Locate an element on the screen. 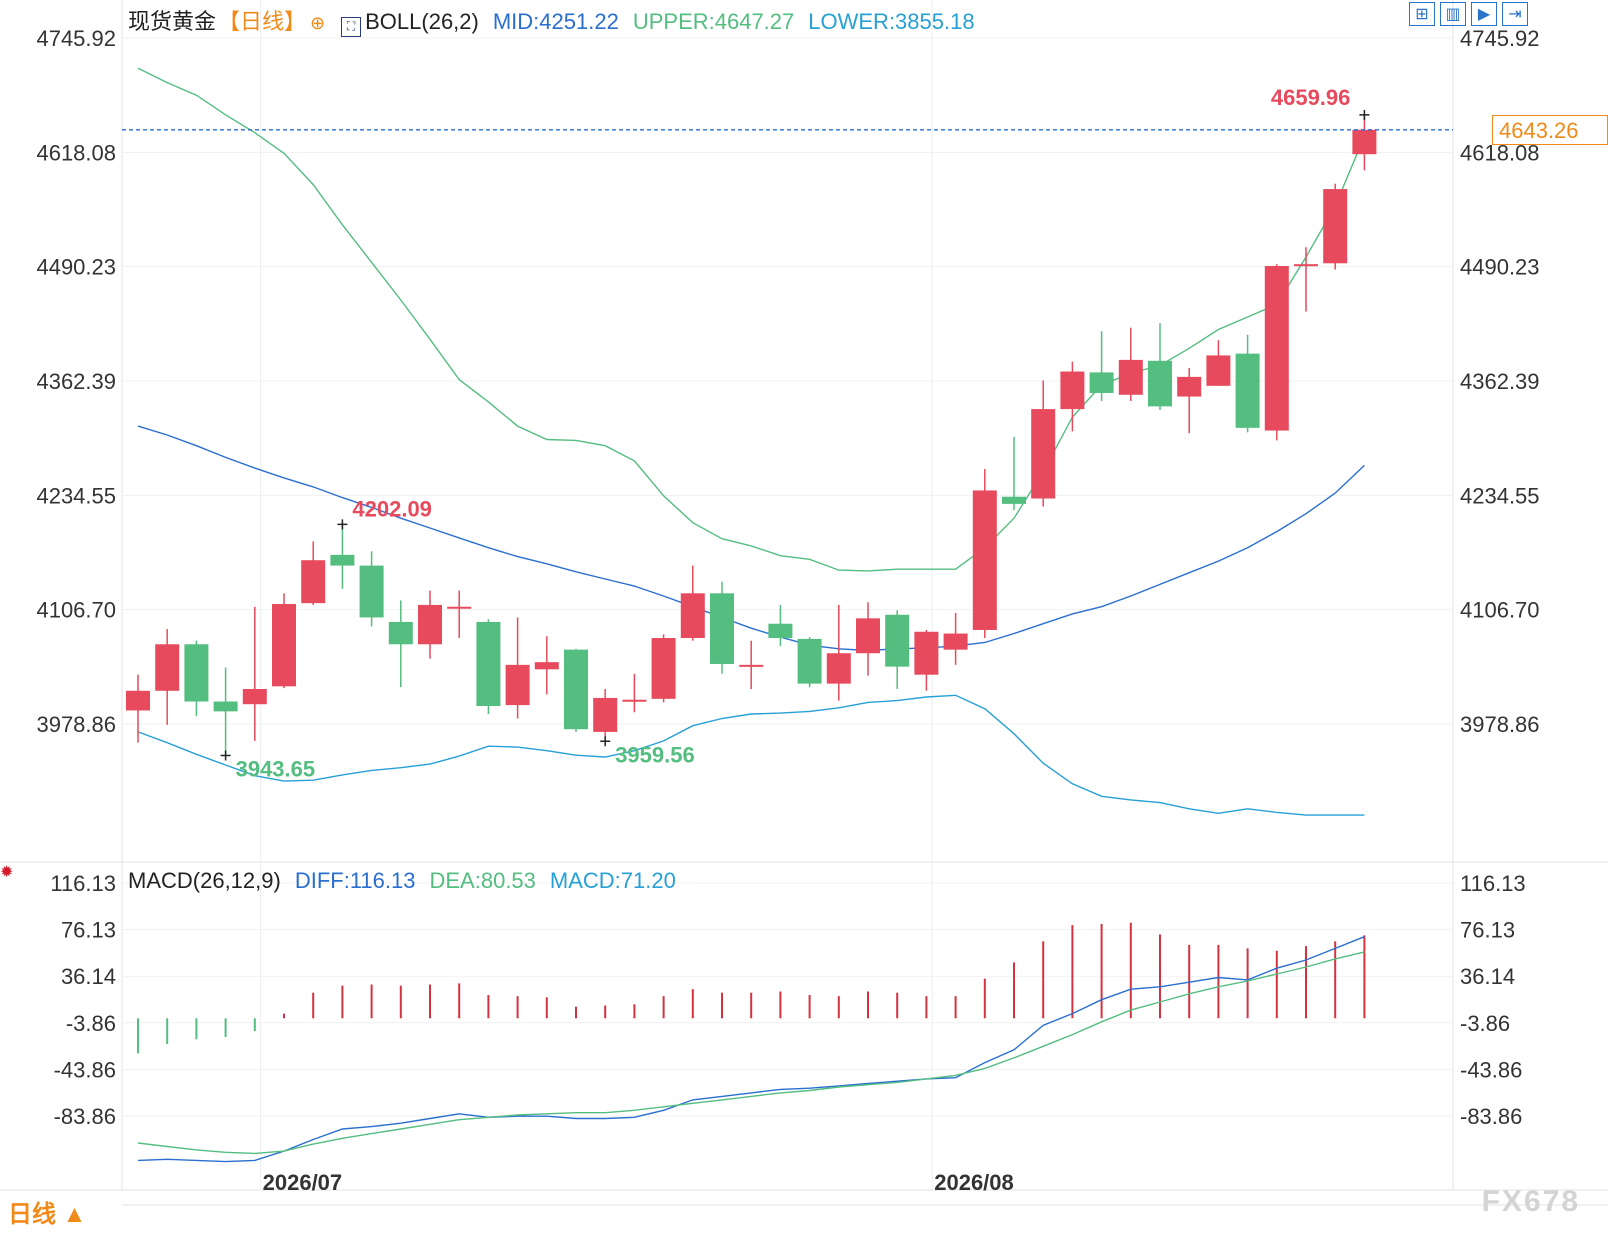 This screenshot has width=1608, height=1236. price-tick-right: 4745.92 is located at coordinates (1500, 38).